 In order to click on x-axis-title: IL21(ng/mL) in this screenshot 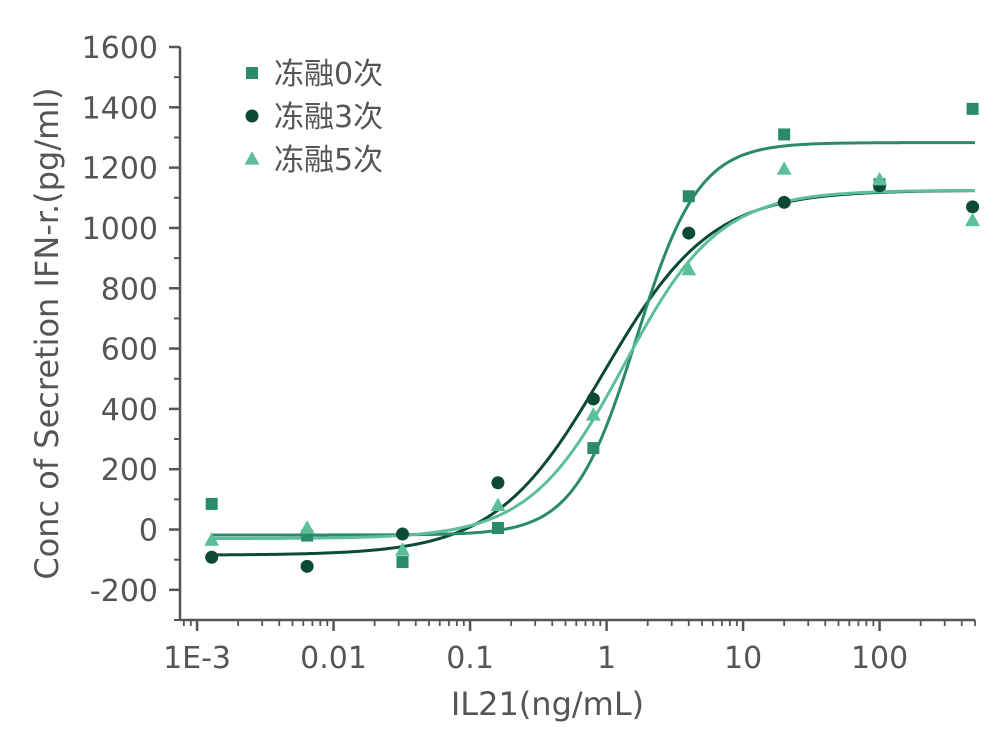, I will do `click(547, 704)`.